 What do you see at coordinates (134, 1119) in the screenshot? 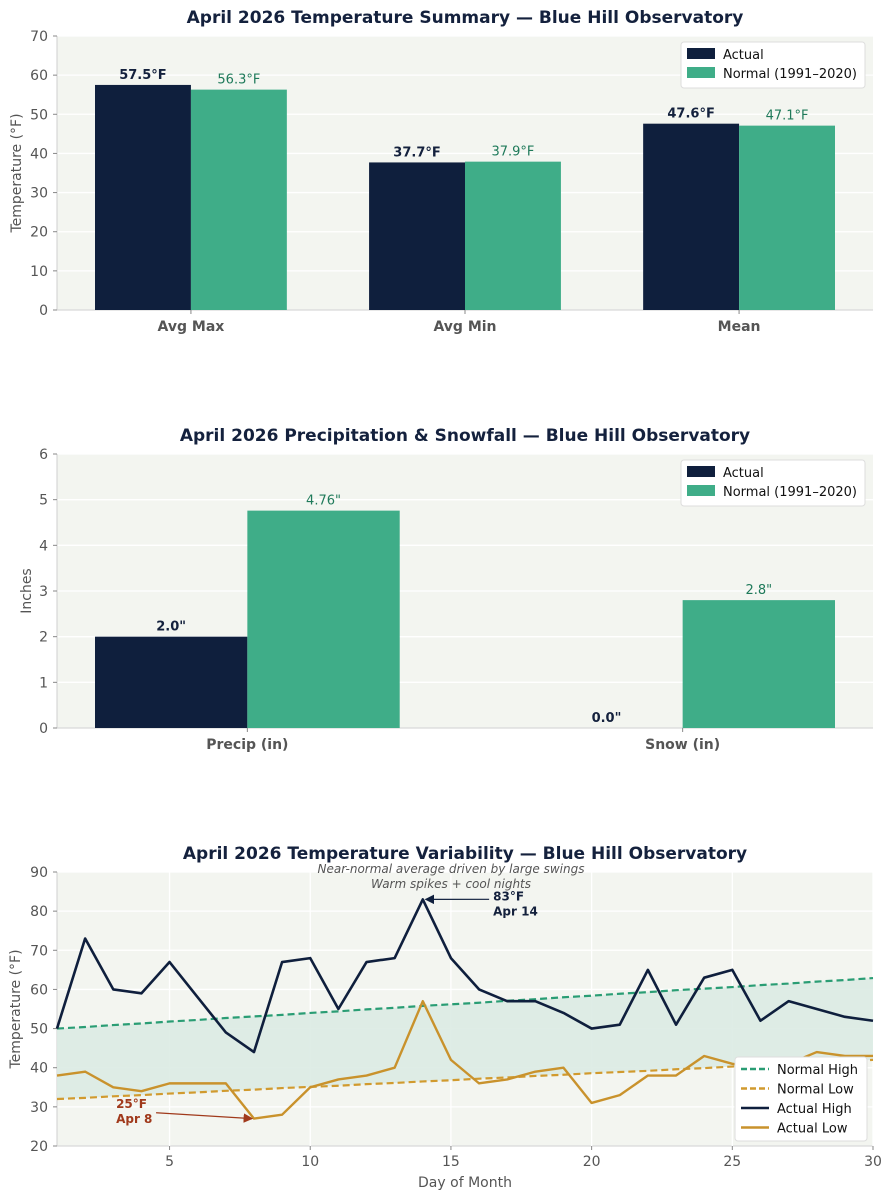
I see `annotation-low-line-2: Apr 8` at bounding box center [134, 1119].